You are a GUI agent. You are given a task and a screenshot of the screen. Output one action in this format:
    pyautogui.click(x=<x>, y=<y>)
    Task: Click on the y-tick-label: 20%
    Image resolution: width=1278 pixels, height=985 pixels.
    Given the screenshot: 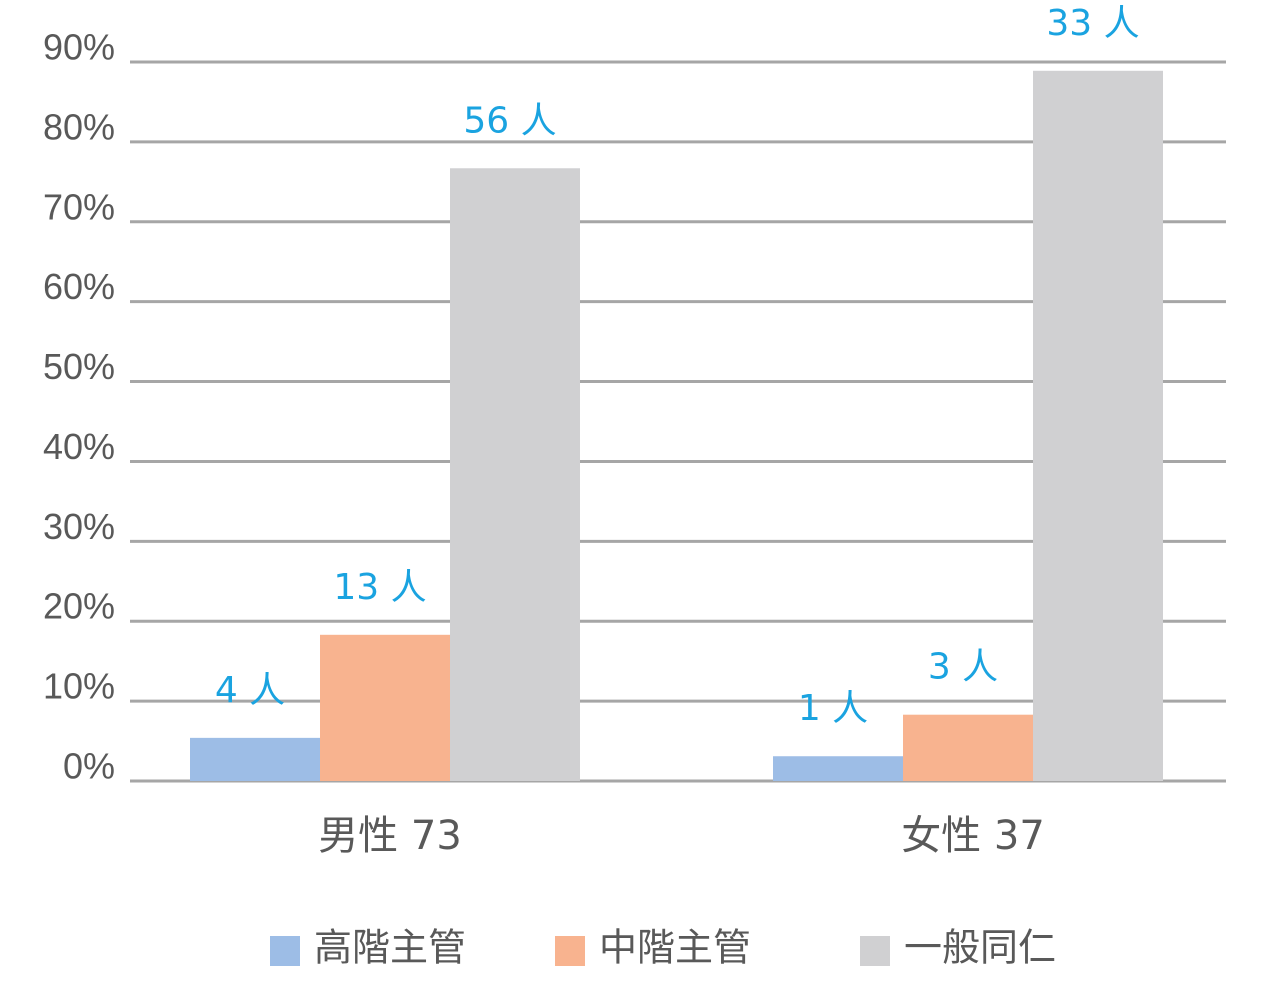 What is the action you would take?
    pyautogui.click(x=79, y=606)
    